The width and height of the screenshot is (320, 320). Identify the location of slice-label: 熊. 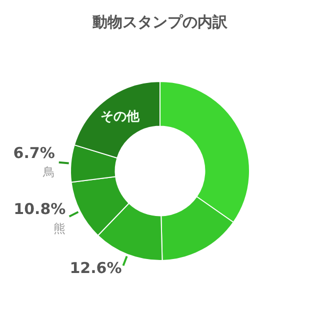
(60, 228).